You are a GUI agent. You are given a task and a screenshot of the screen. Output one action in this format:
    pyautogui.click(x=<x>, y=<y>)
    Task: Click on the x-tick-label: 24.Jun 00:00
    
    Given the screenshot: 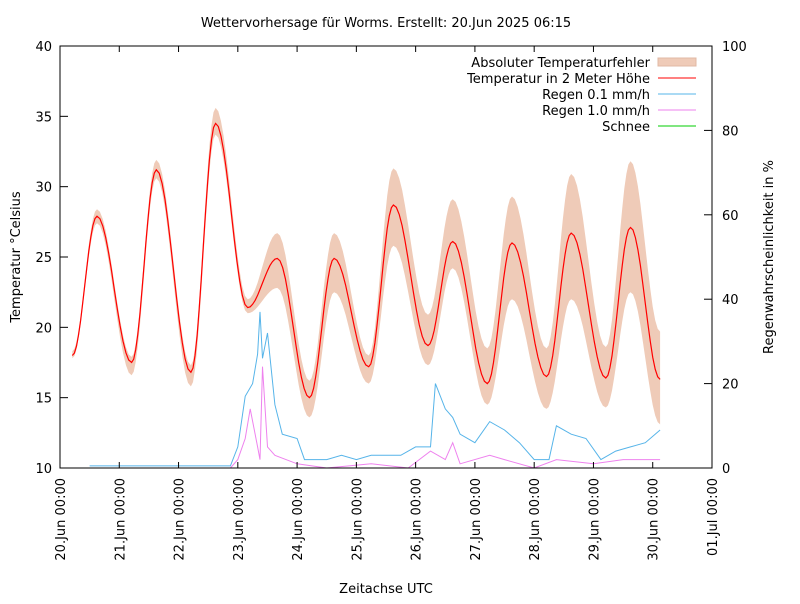 What is the action you would take?
    pyautogui.click(x=298, y=519)
    